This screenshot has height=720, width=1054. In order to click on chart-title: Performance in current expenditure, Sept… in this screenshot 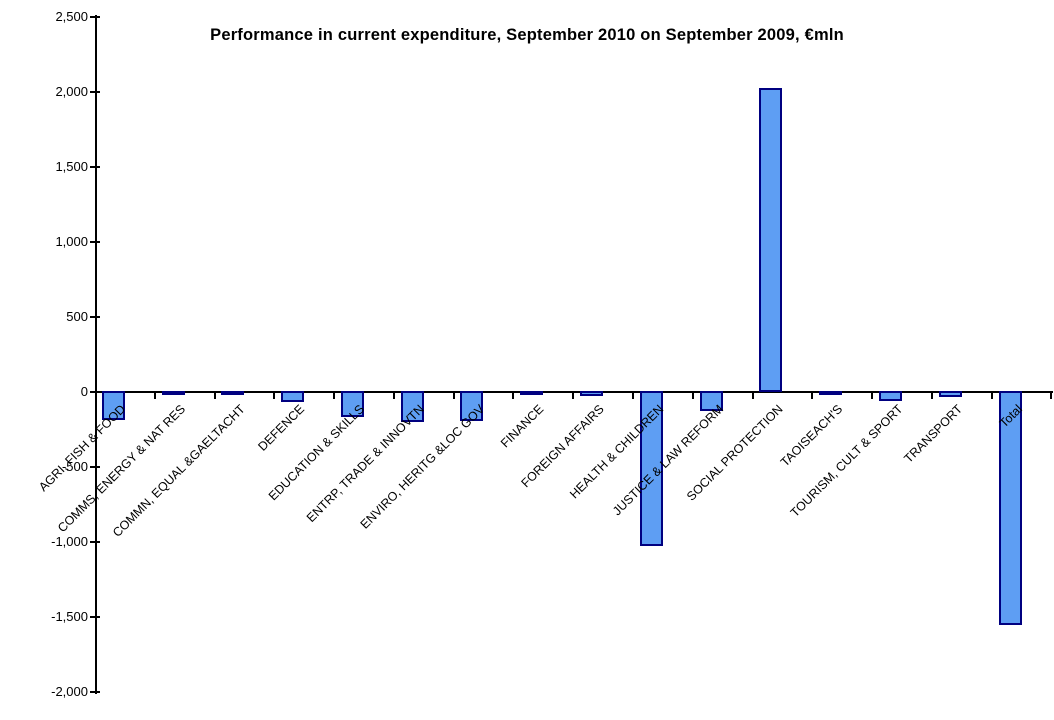, I will do `click(527, 35)`.